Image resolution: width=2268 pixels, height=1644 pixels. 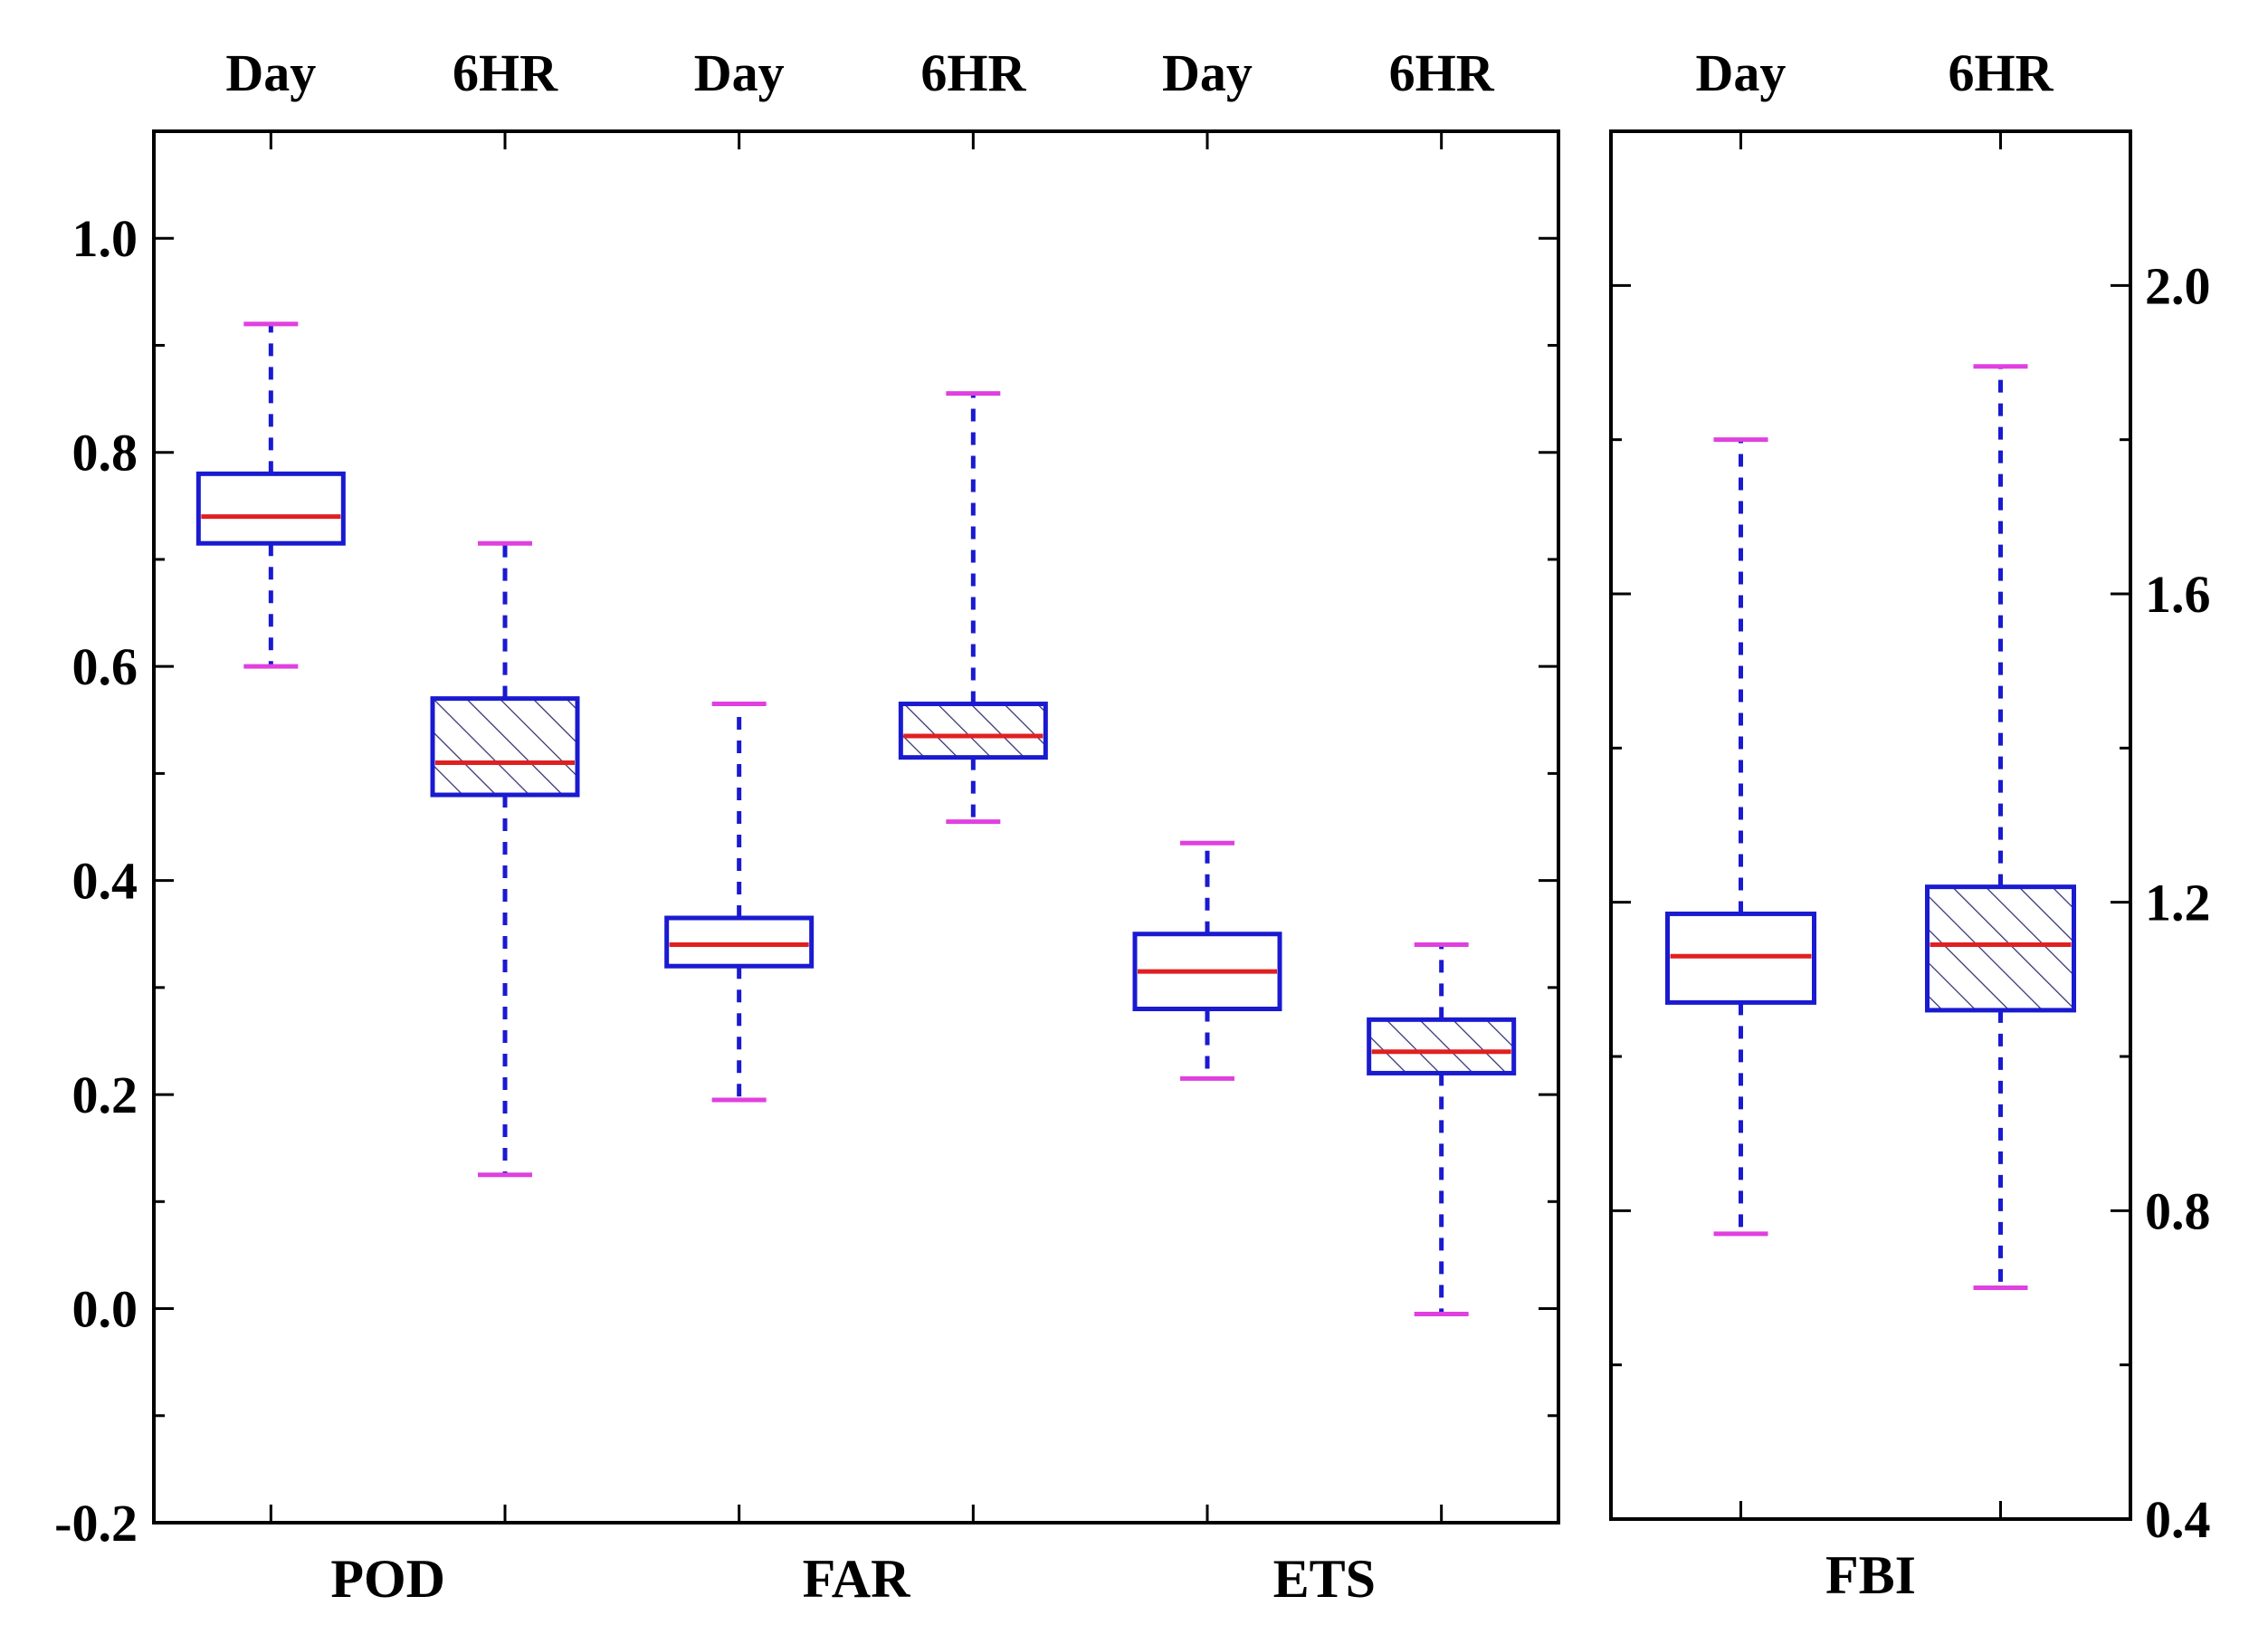 I want to click on box-ets-day, so click(x=1207, y=960).